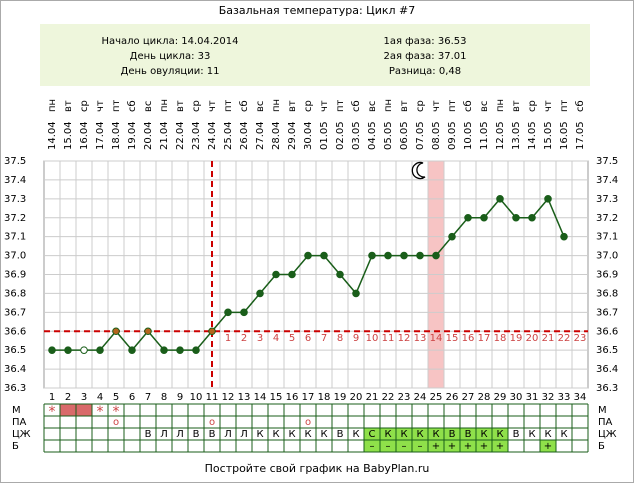  I want to click on y2-tick-label: 36.7, so click(607, 312).